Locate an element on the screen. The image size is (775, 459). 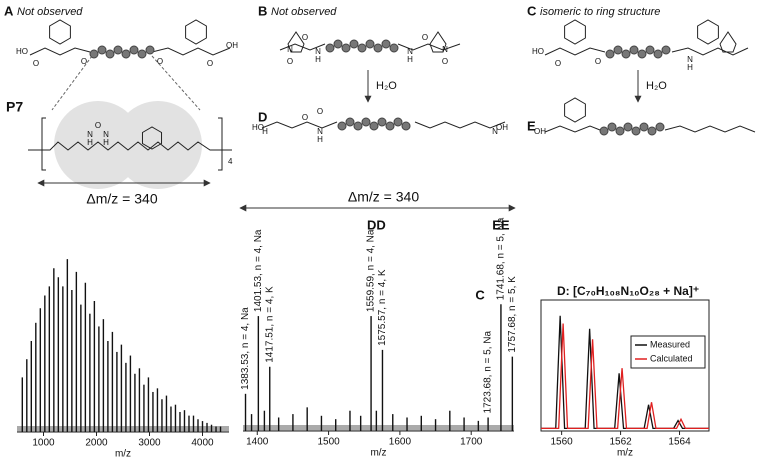
x-tick-label: 1564 is located at coordinates (679, 442).